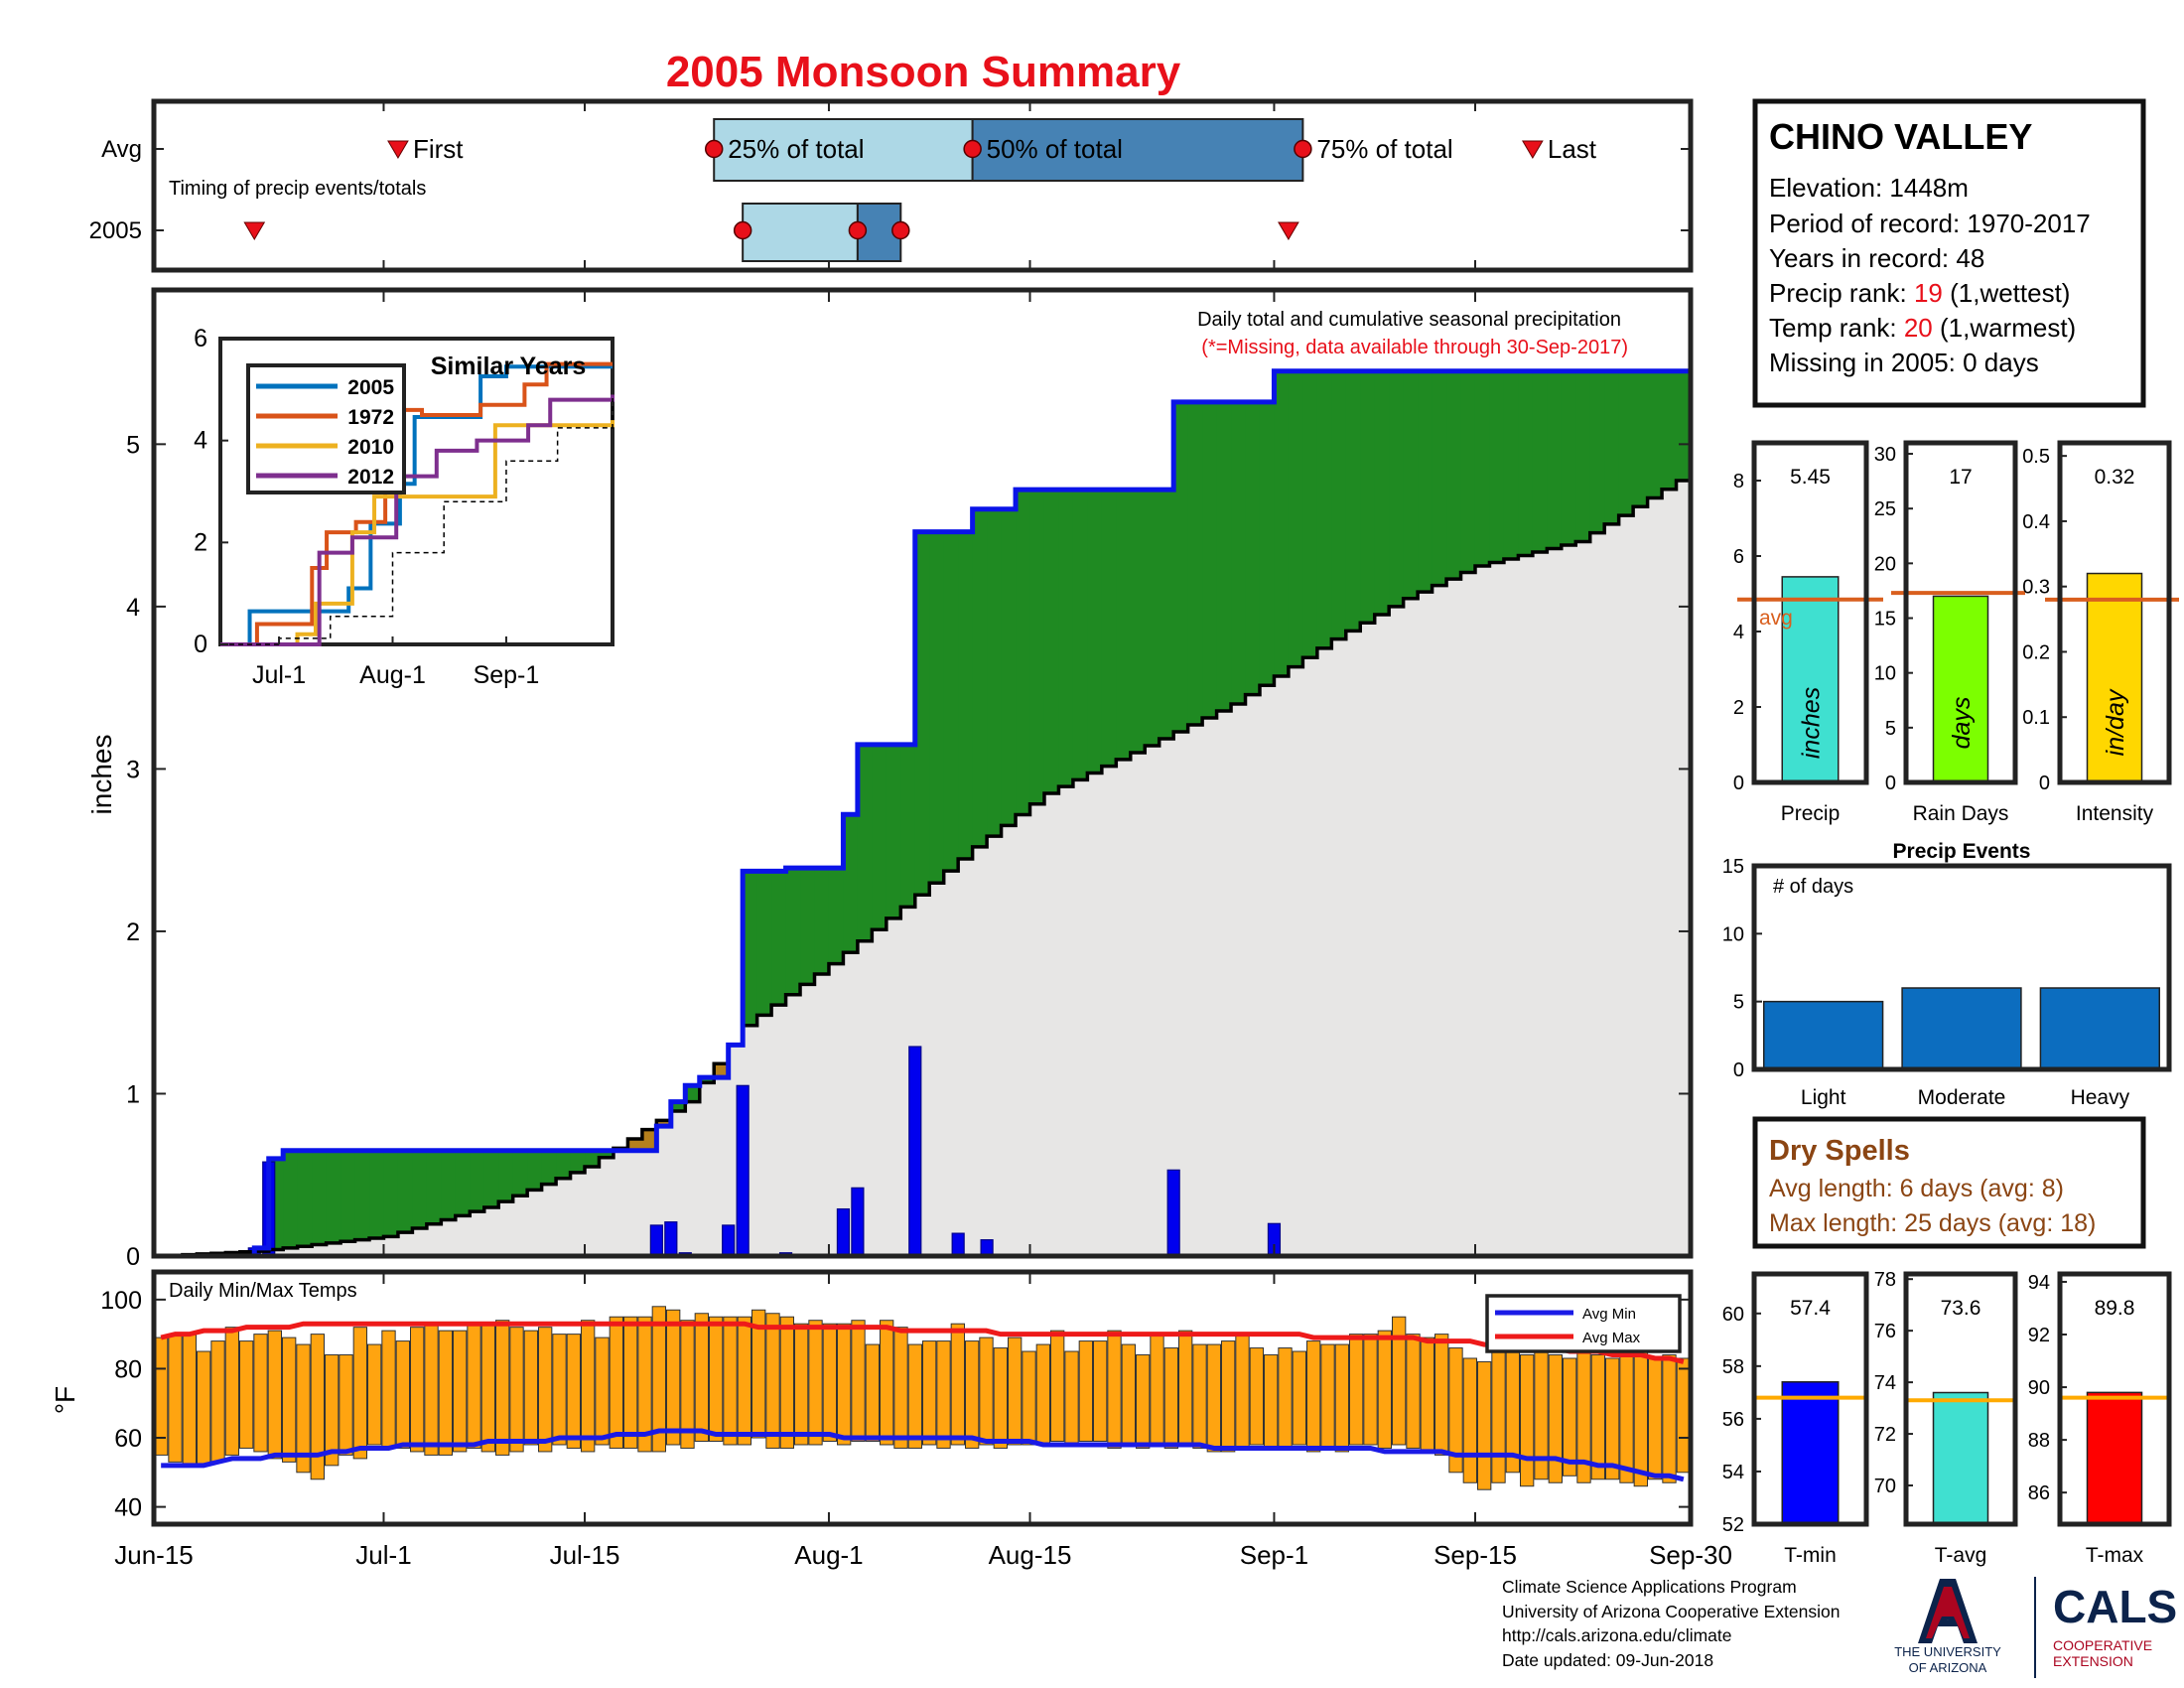 This screenshot has width=2184, height=1688. Describe the element at coordinates (1869, 188) in the screenshot. I see `station-elevation: Elevation: 1448m` at that location.